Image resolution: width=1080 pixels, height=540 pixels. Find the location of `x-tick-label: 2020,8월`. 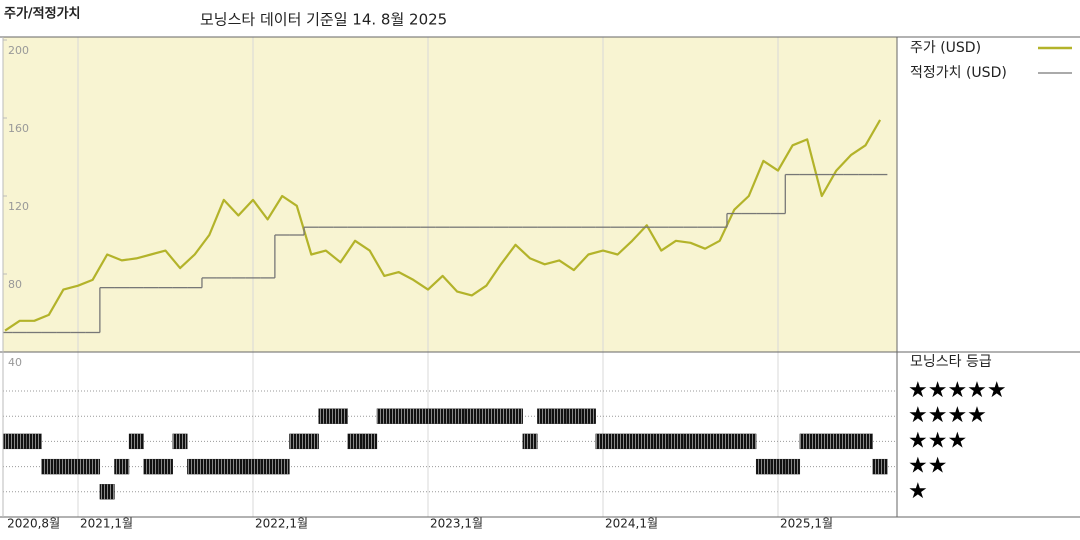

x-tick-label: 2020,8월 is located at coordinates (33, 524).